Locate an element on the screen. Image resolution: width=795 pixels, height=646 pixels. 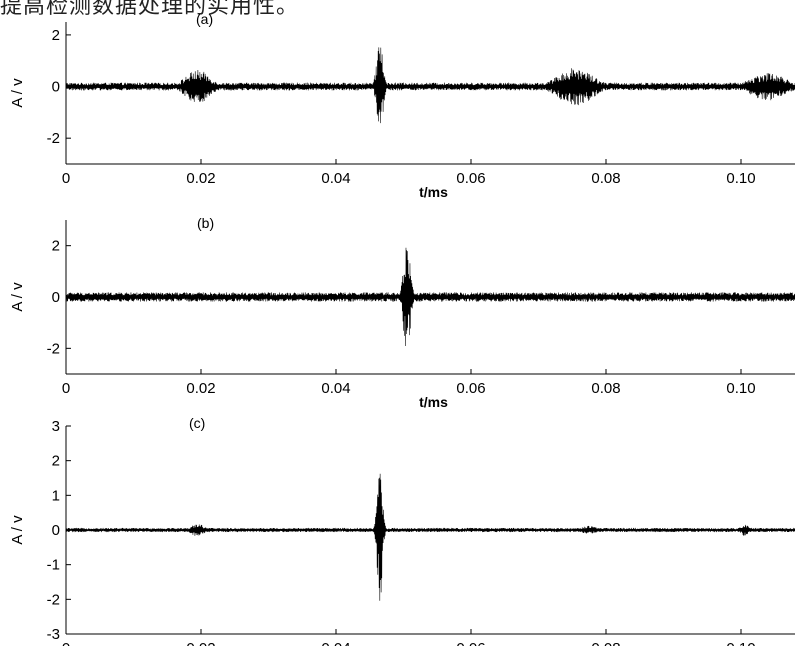
y-tick-label: -3 is located at coordinates (53, 634).